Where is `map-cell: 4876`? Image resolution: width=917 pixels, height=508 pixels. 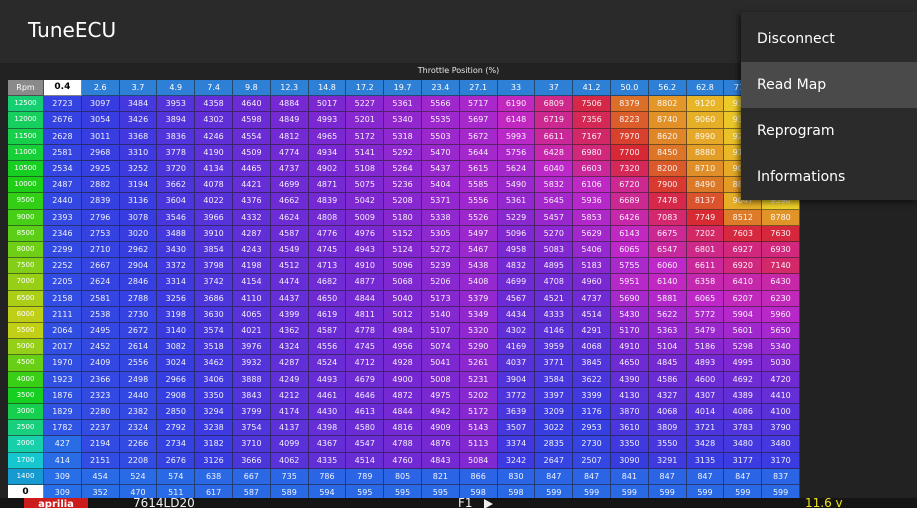
map-cell: 4876 is located at coordinates (441, 444).